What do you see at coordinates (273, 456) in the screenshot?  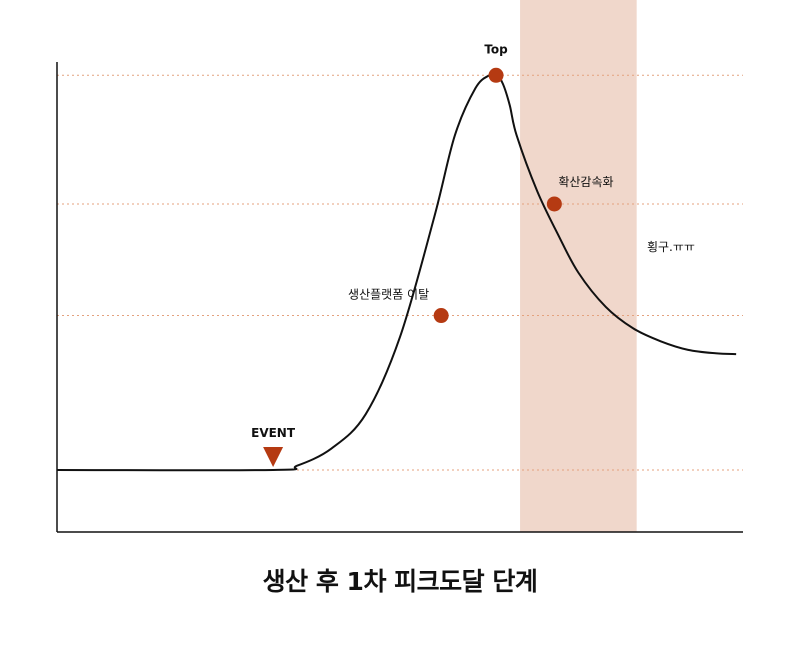 I see `event-marker` at bounding box center [273, 456].